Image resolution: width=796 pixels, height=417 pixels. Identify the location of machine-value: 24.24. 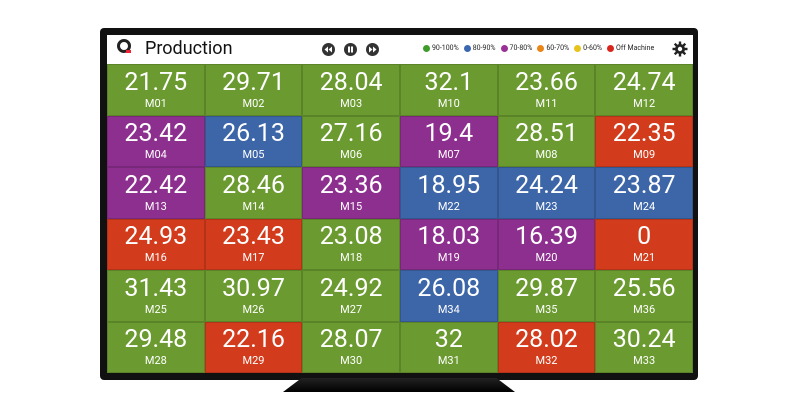
(546, 185).